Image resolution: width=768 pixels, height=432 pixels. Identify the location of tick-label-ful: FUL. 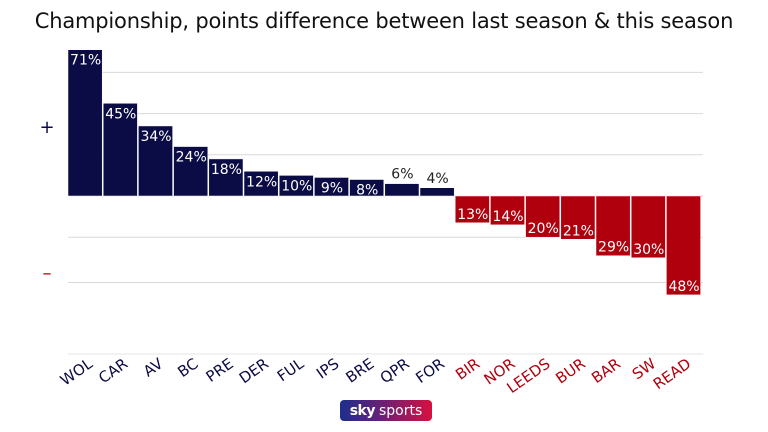
(291, 369).